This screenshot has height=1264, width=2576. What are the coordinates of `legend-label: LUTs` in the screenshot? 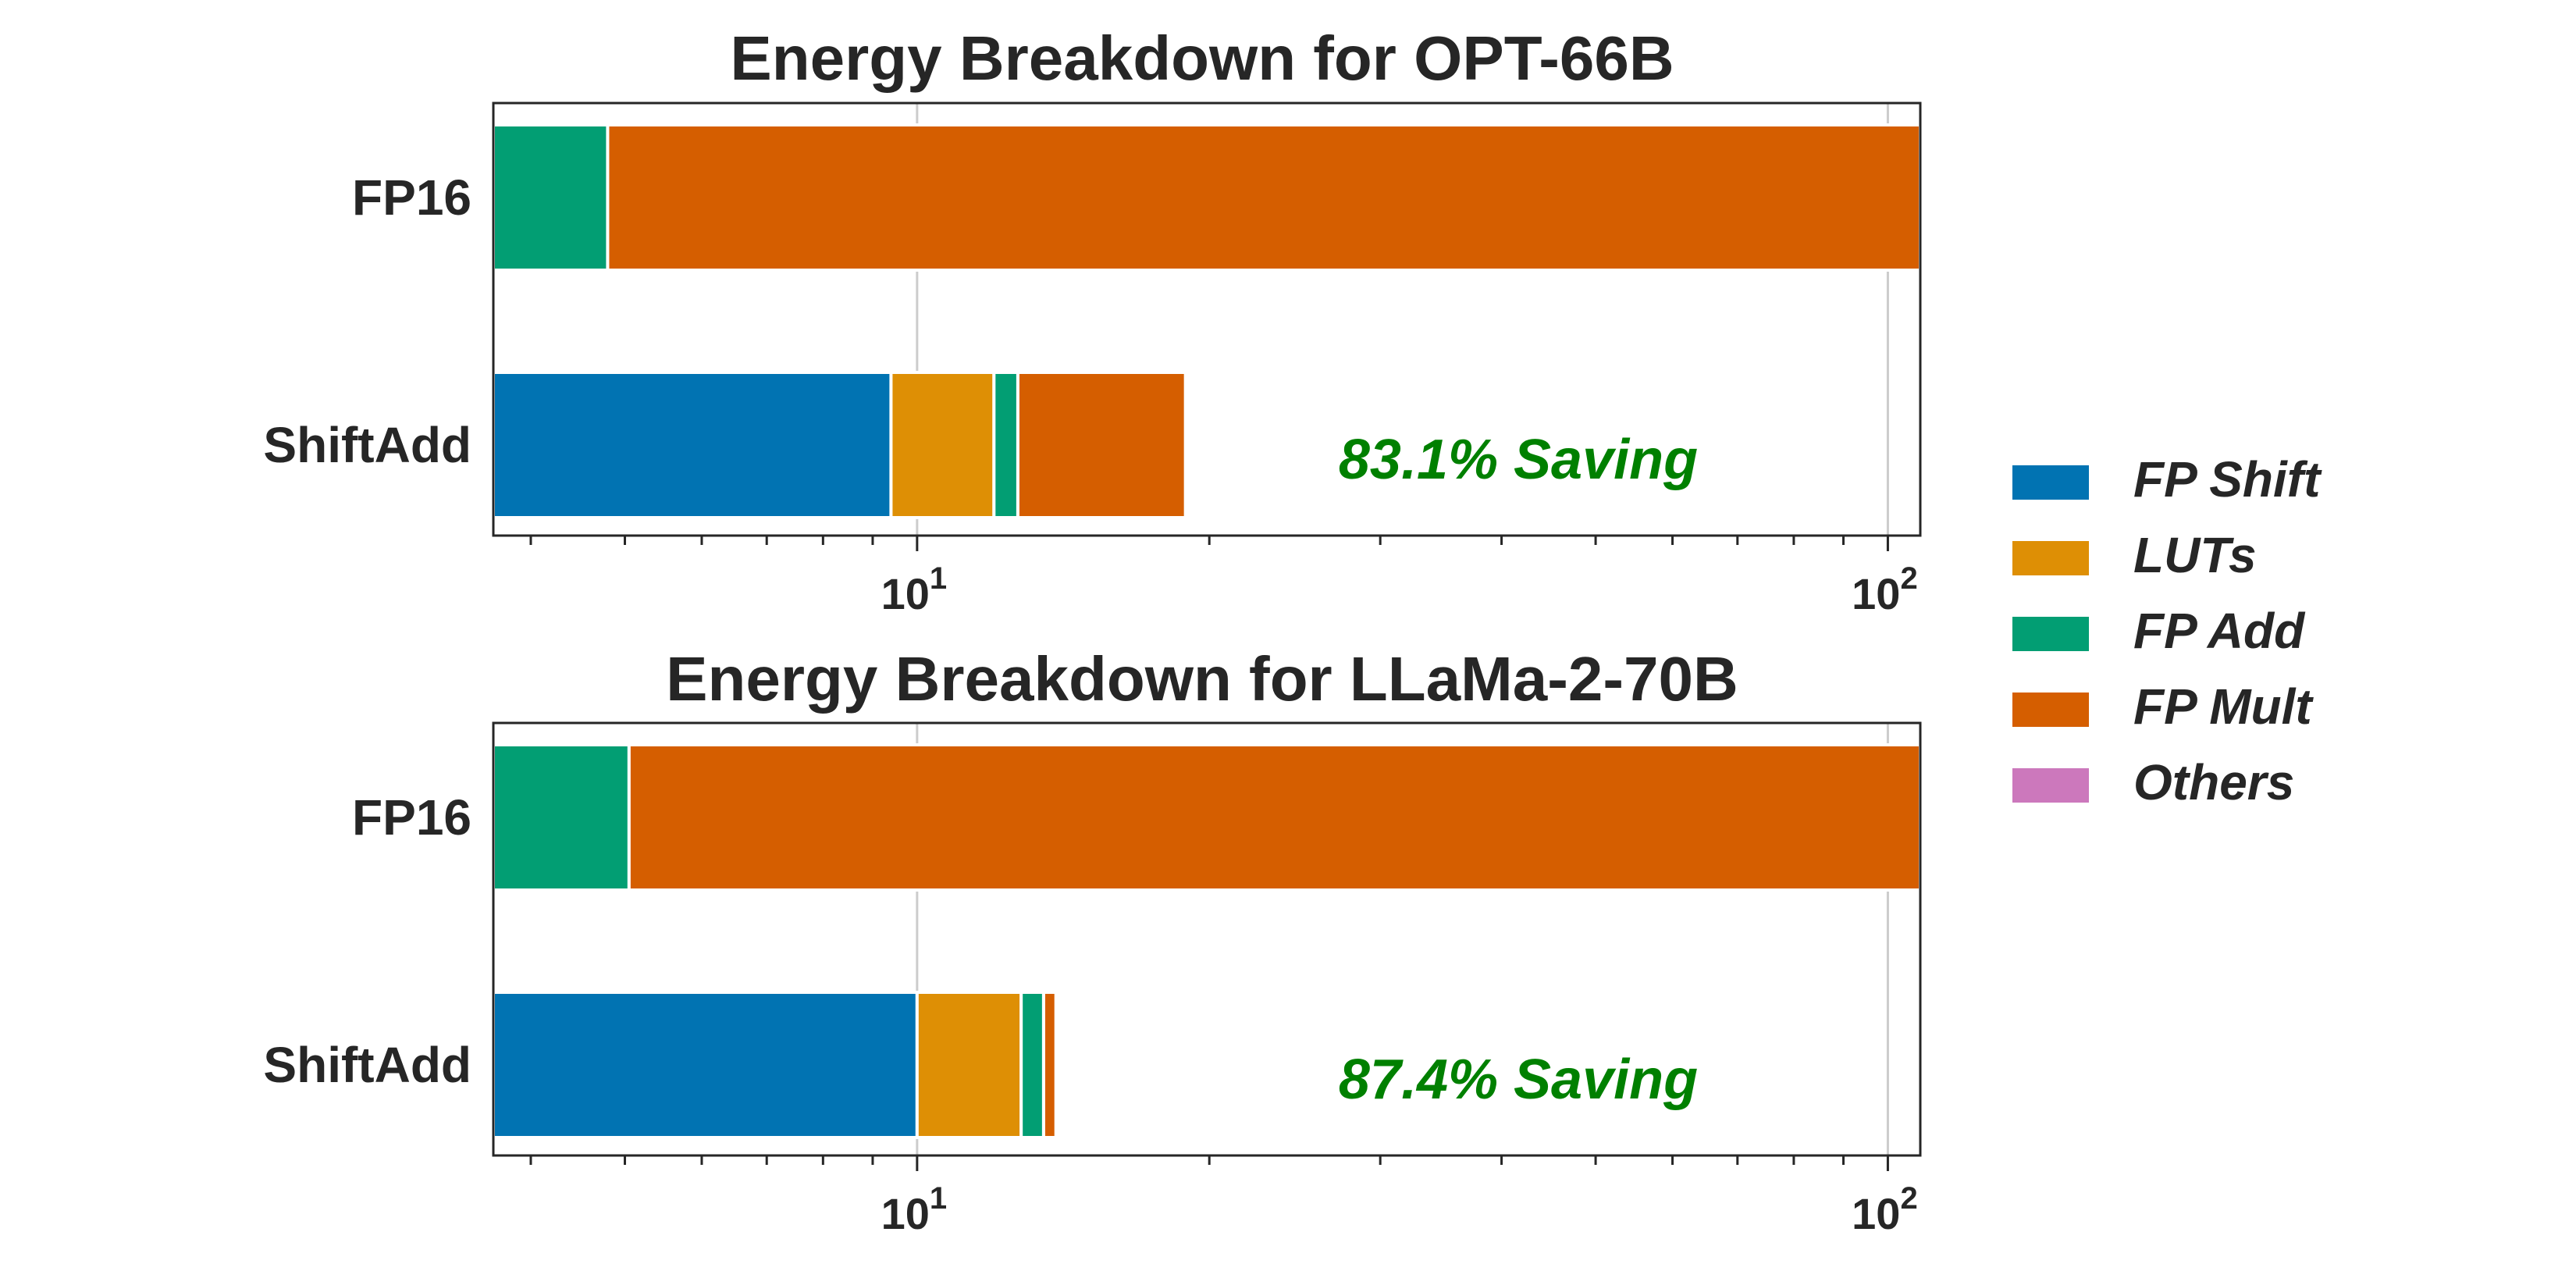 It's located at (2195, 555).